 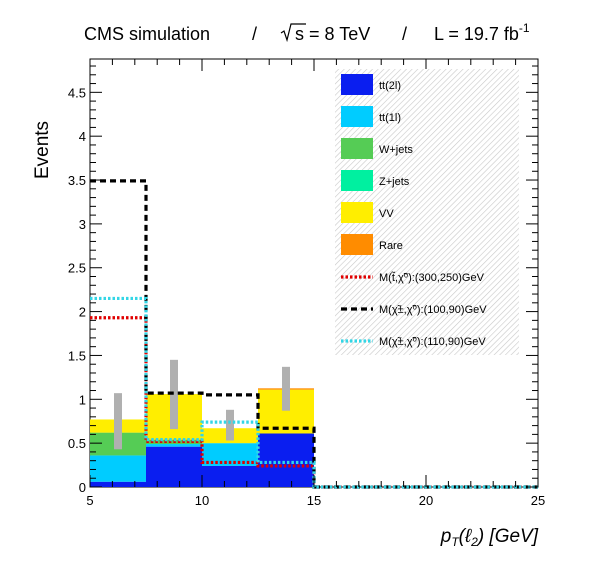 I want to click on experiment-label: CMS simulation, so click(x=147, y=34).